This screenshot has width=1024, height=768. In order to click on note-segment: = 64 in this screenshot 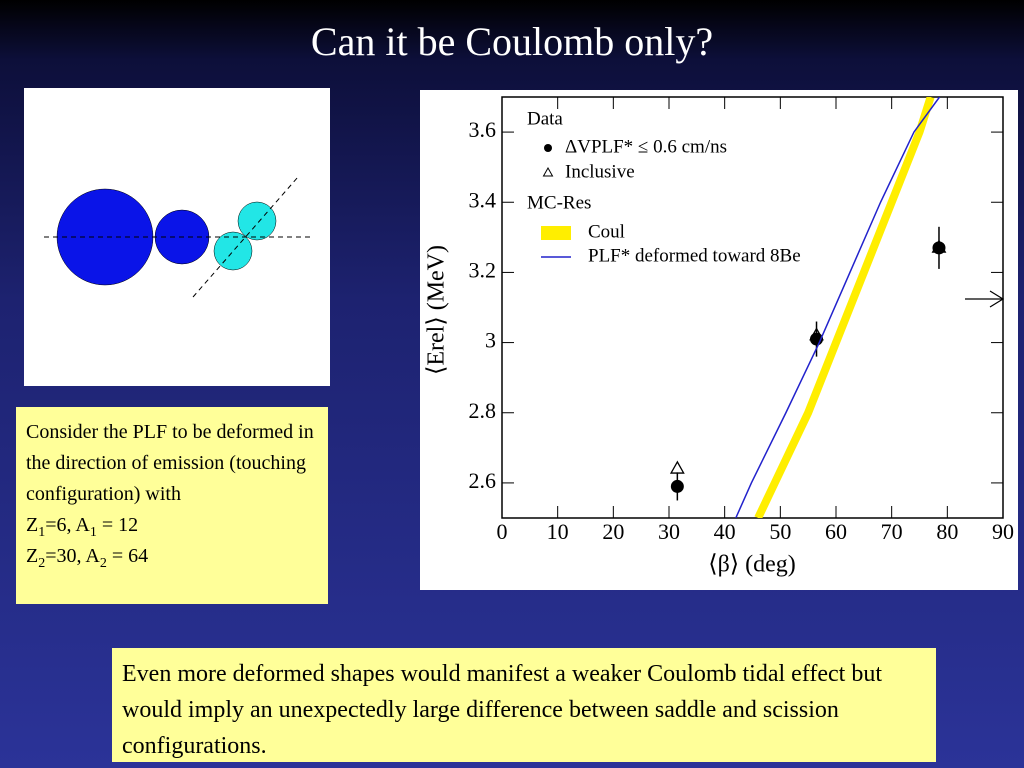, I will do `click(127, 556)`.